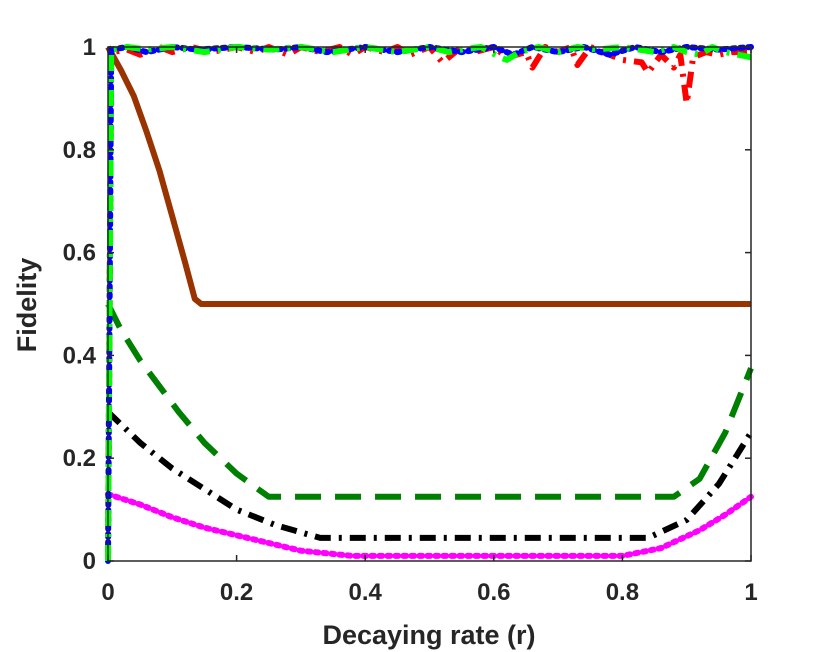  I want to click on x-tick-label: 0.4, so click(366, 592).